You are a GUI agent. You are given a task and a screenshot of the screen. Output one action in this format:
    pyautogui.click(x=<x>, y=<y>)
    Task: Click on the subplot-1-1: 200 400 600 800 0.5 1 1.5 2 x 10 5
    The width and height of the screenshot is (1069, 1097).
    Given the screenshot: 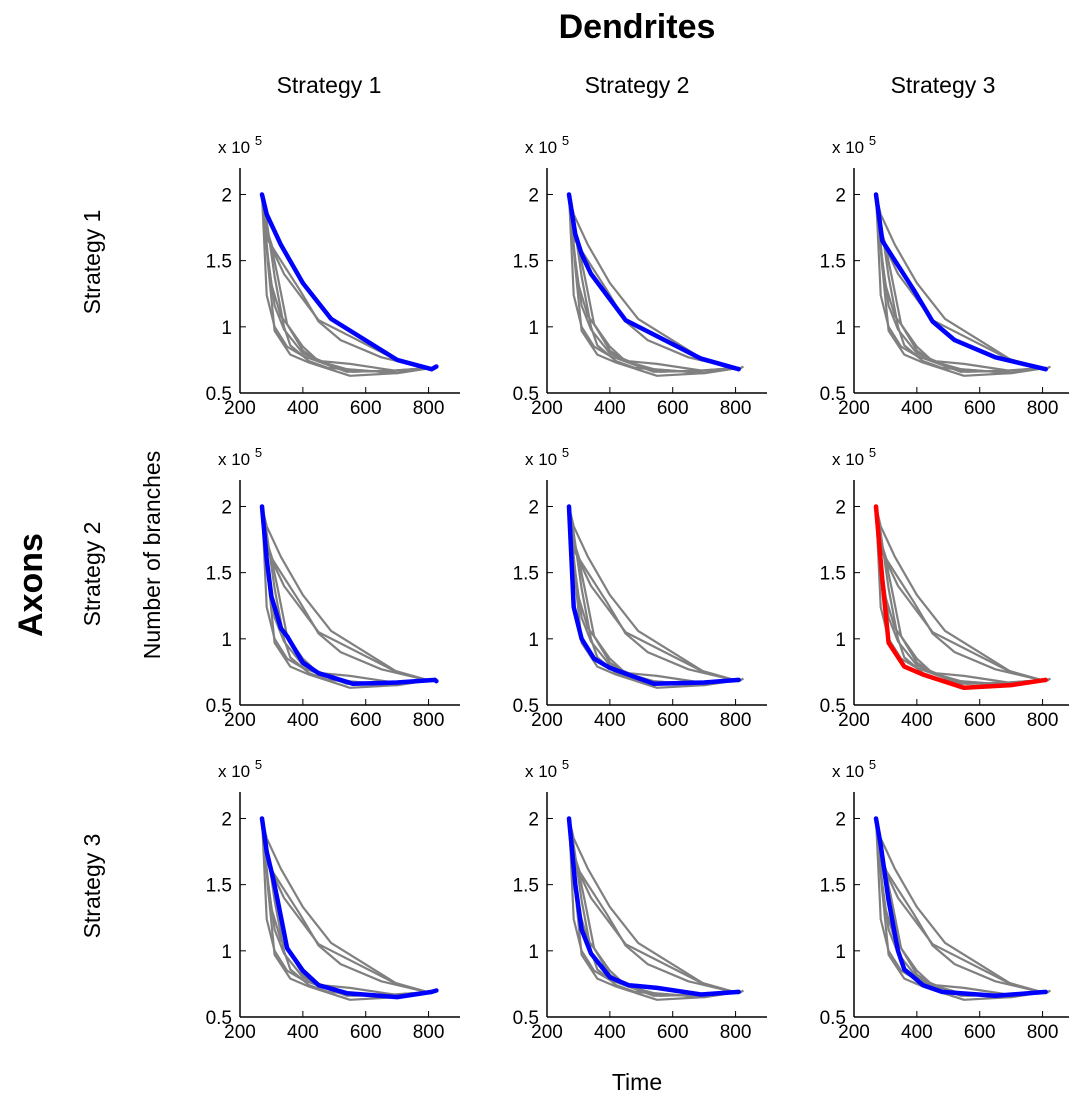 What is the action you would take?
    pyautogui.click(x=333, y=276)
    